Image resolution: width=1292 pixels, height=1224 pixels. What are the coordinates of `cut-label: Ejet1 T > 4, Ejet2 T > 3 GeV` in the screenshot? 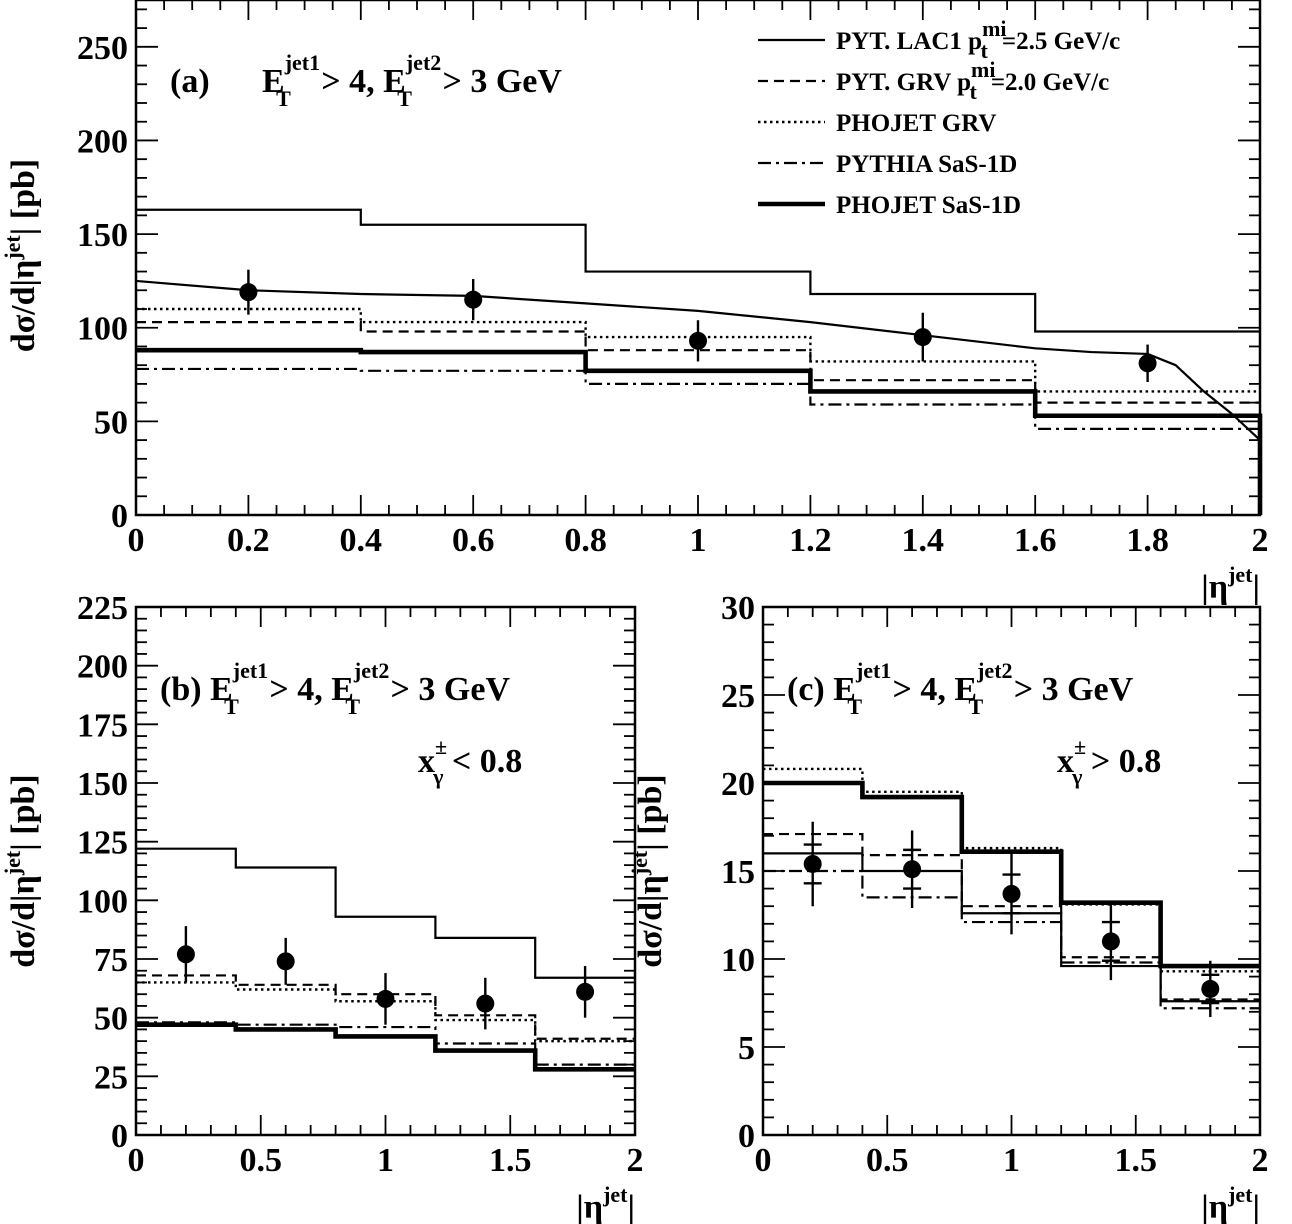 It's located at (412, 80).